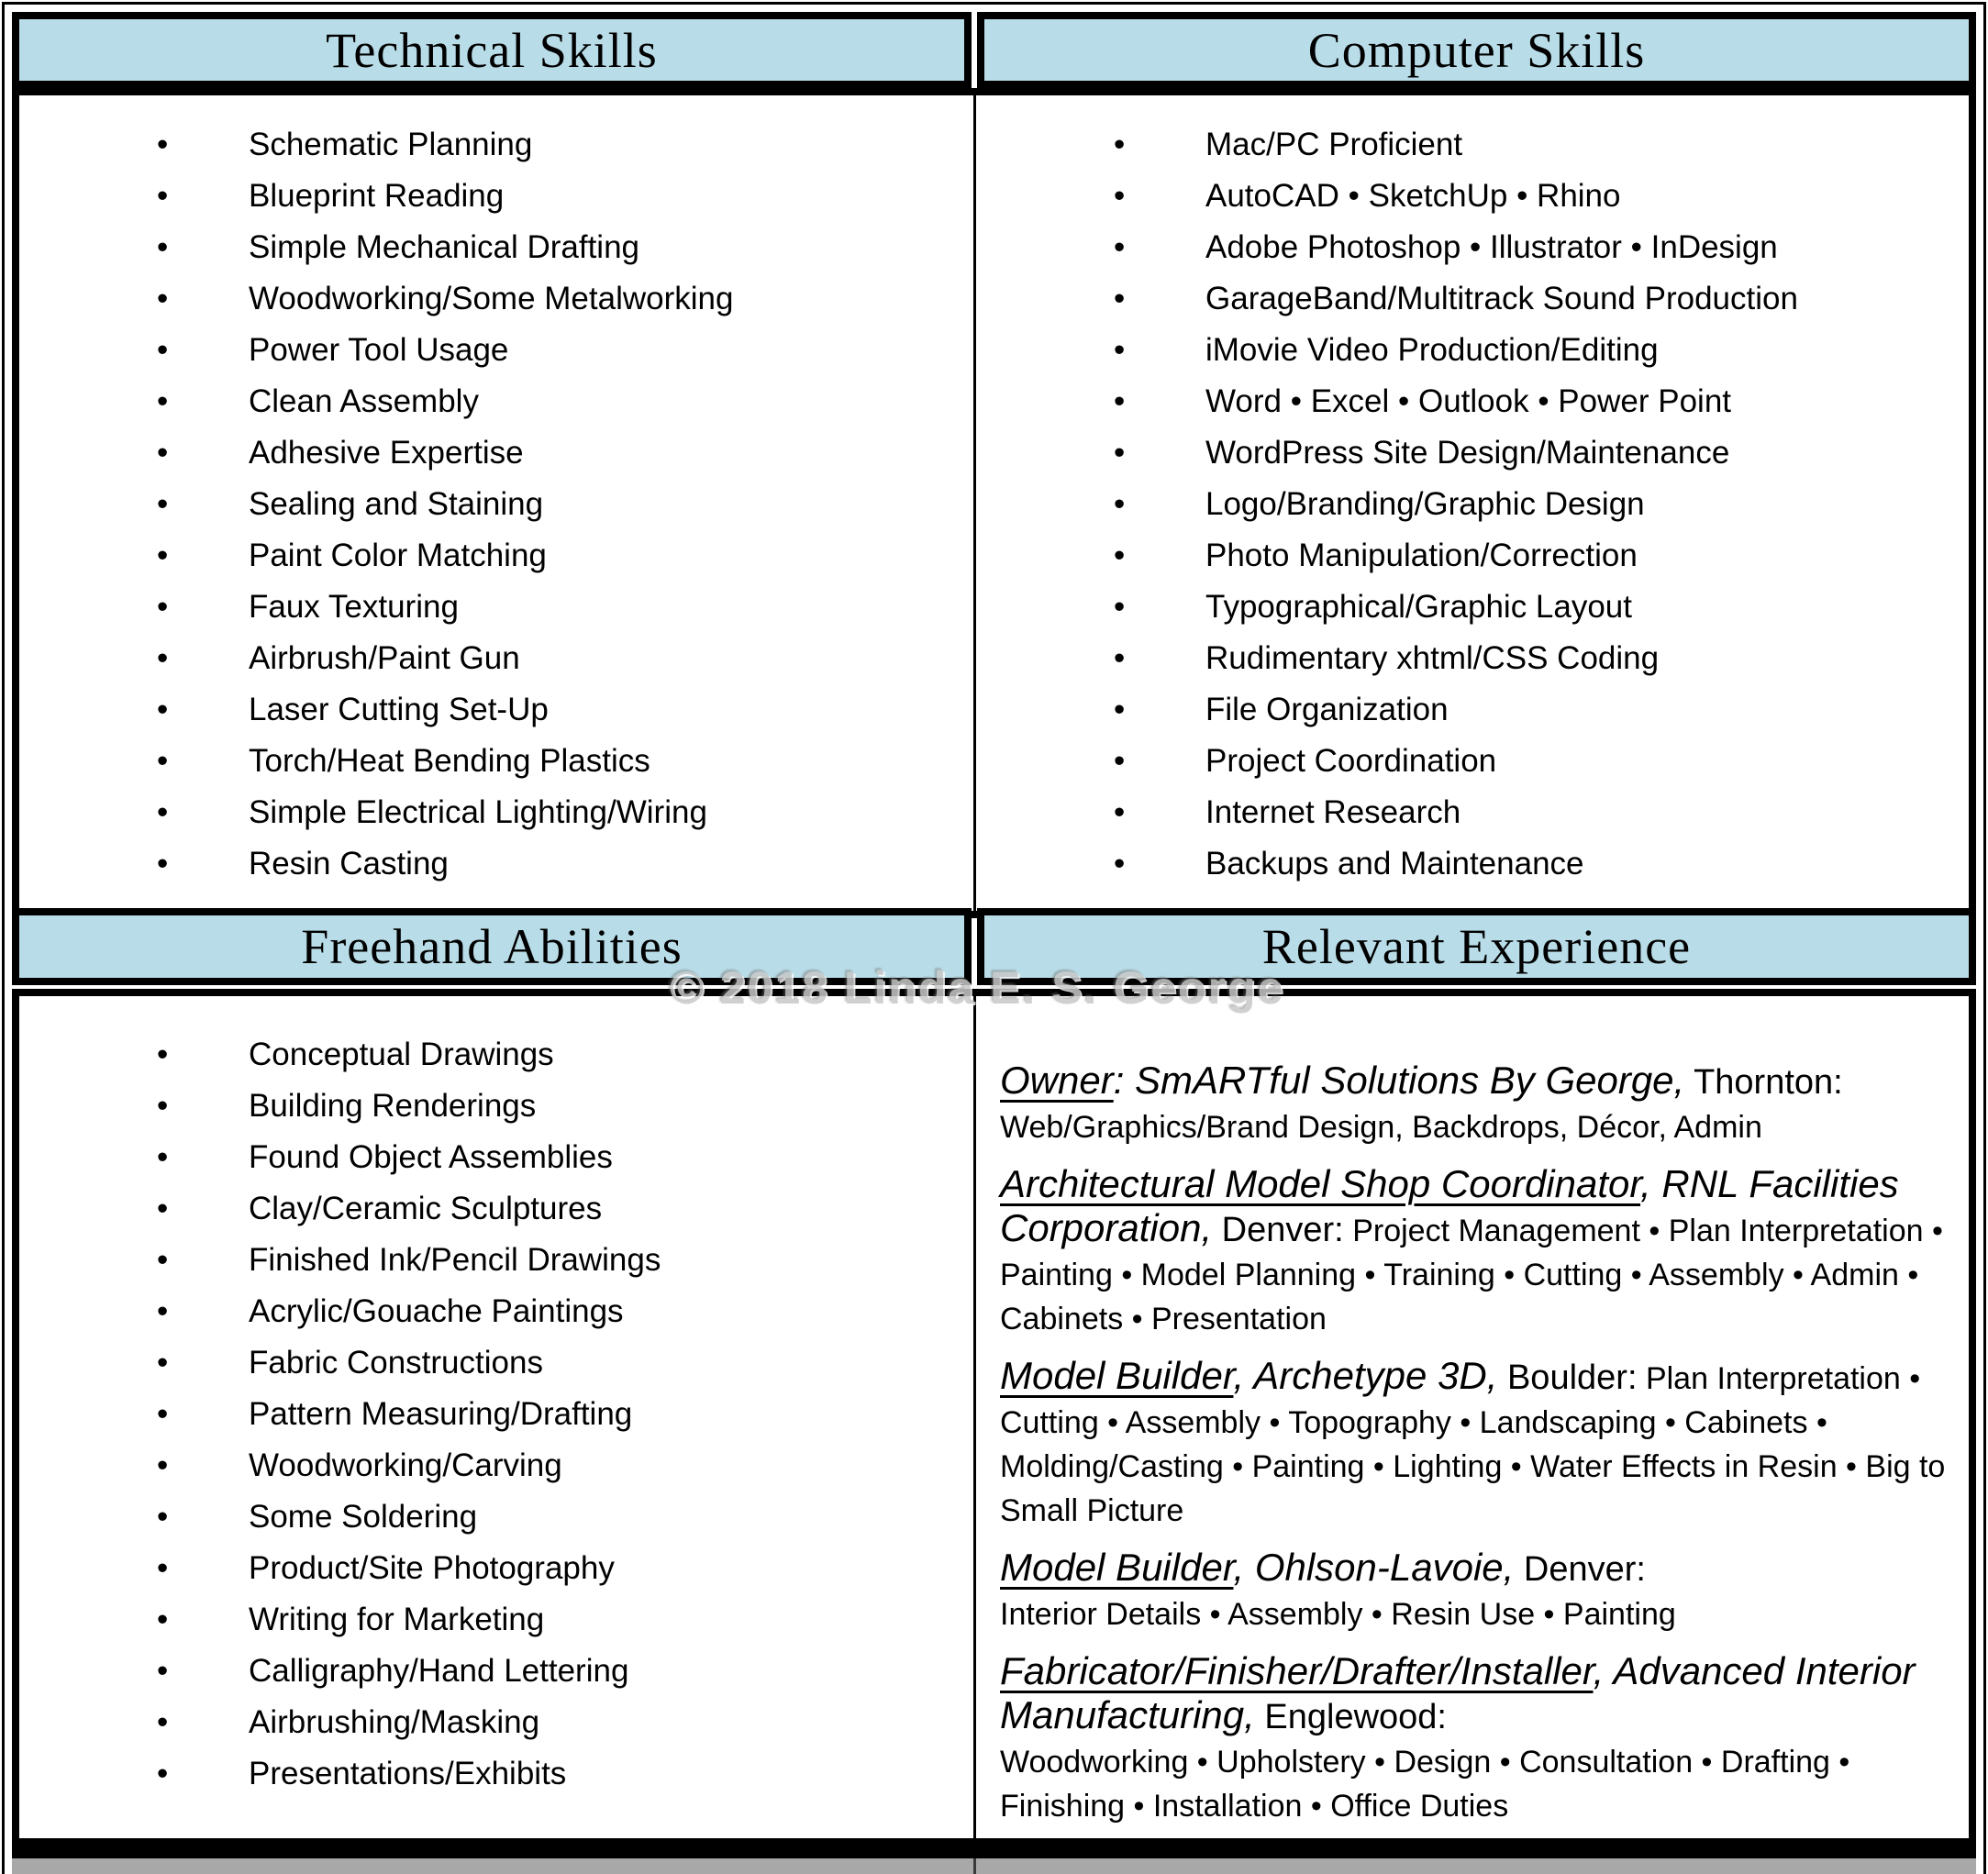 This screenshot has width=1988, height=1874. Describe the element at coordinates (1455, 1205) in the screenshot. I see `job-organization: RNL Facilities Corporation,` at that location.